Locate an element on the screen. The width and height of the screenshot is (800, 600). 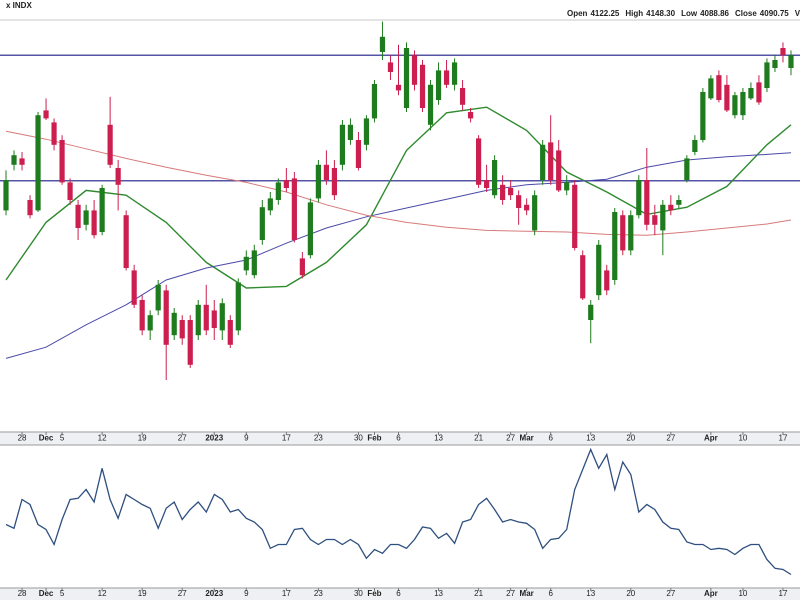
x-tick-label: 12 is located at coordinates (102, 593).